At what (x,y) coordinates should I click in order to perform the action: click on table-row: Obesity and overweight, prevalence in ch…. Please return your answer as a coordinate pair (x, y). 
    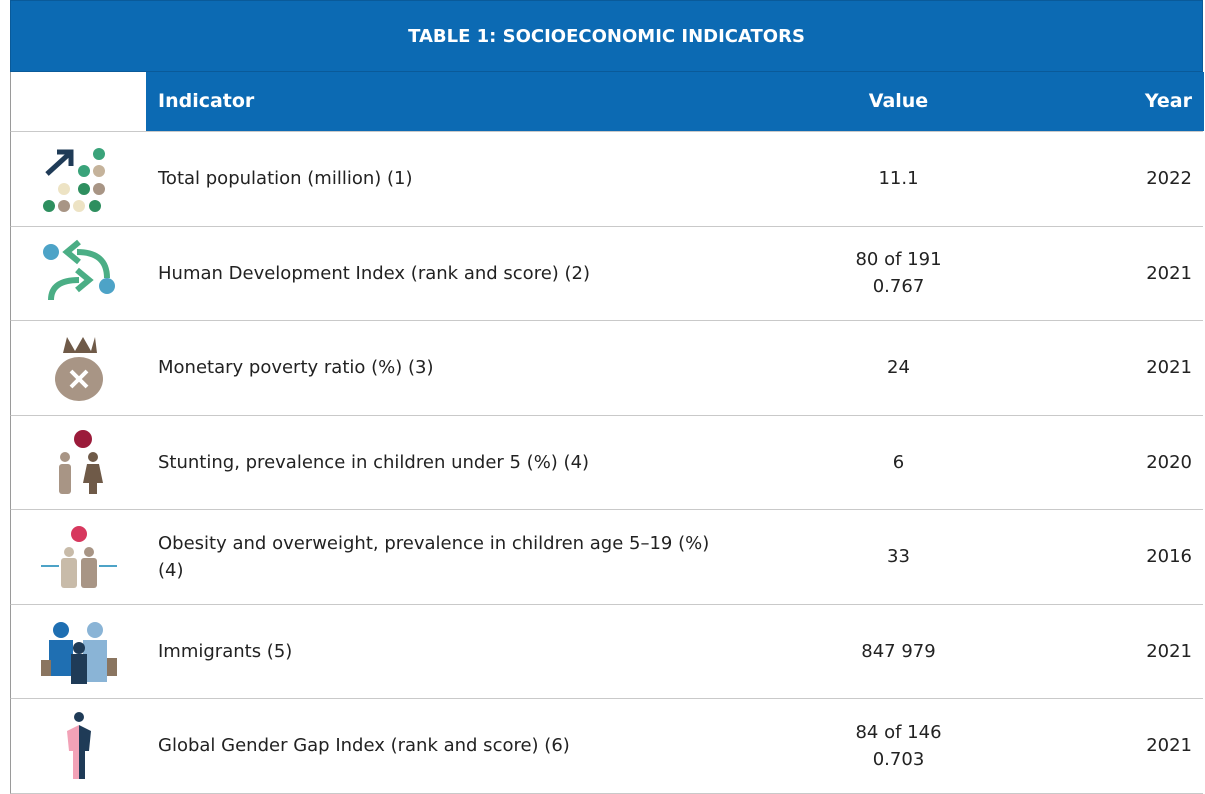
    Looking at the image, I should click on (606, 557).